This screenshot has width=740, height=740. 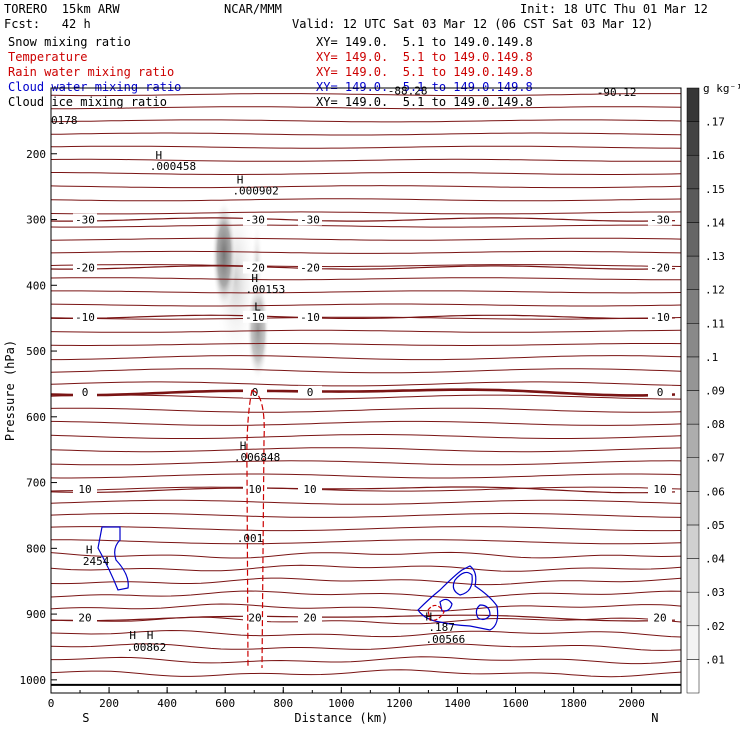 I want to click on cloud-contour-east-inner3, so click(x=446, y=605).